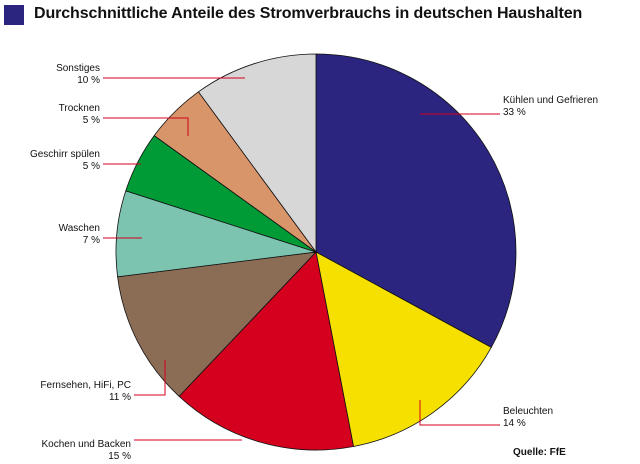  I want to click on slice-label-6: Trocknen, so click(79, 108).